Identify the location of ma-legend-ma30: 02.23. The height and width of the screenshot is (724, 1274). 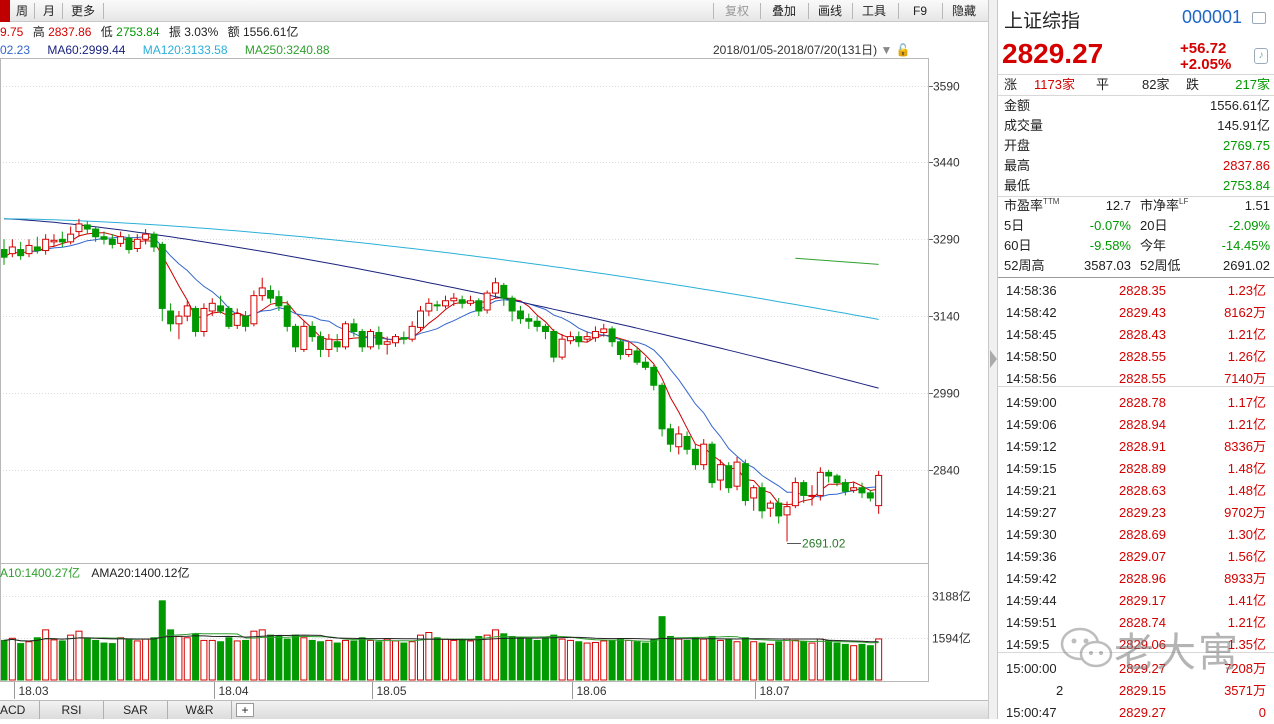
(15, 50).